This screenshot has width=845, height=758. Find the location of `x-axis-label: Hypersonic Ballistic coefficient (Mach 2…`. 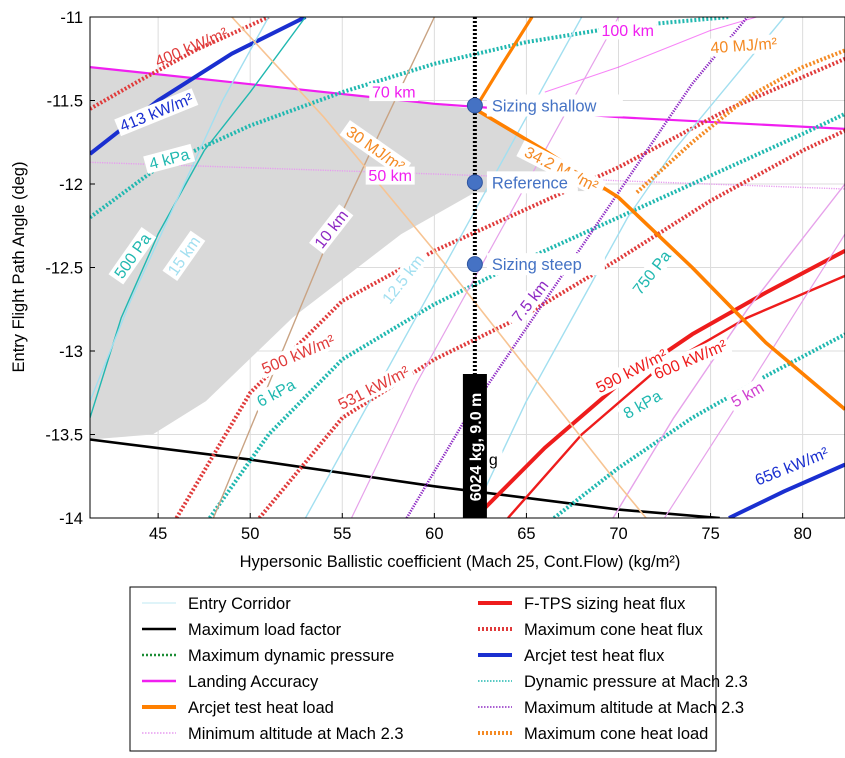

x-axis-label: Hypersonic Ballistic coefficient (Mach 2… is located at coordinates (460, 562).